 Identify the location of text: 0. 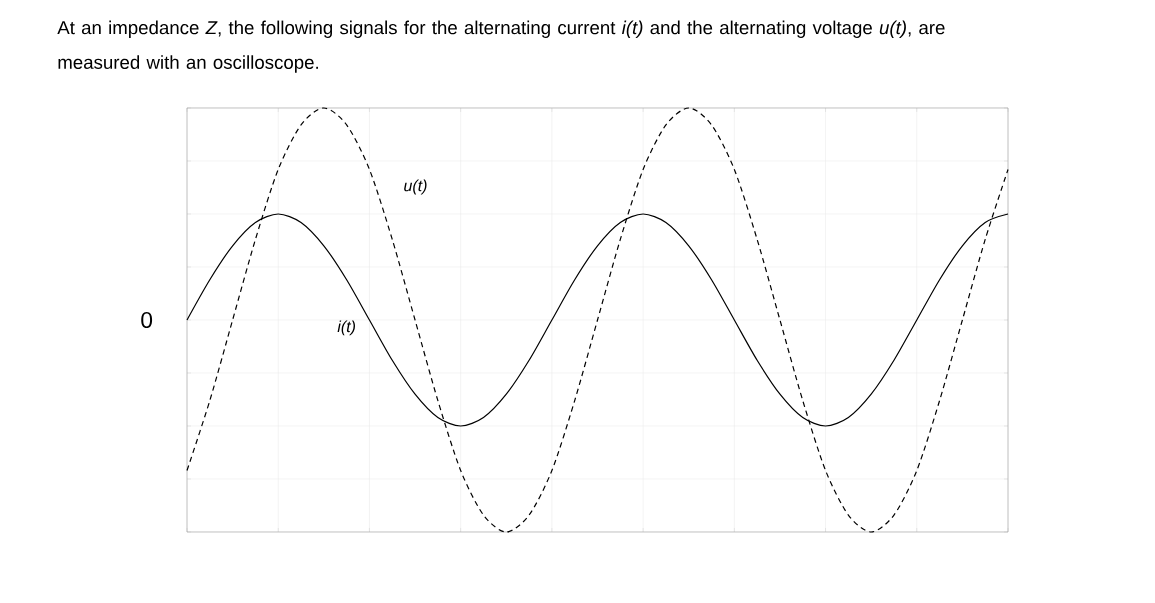
(147, 320).